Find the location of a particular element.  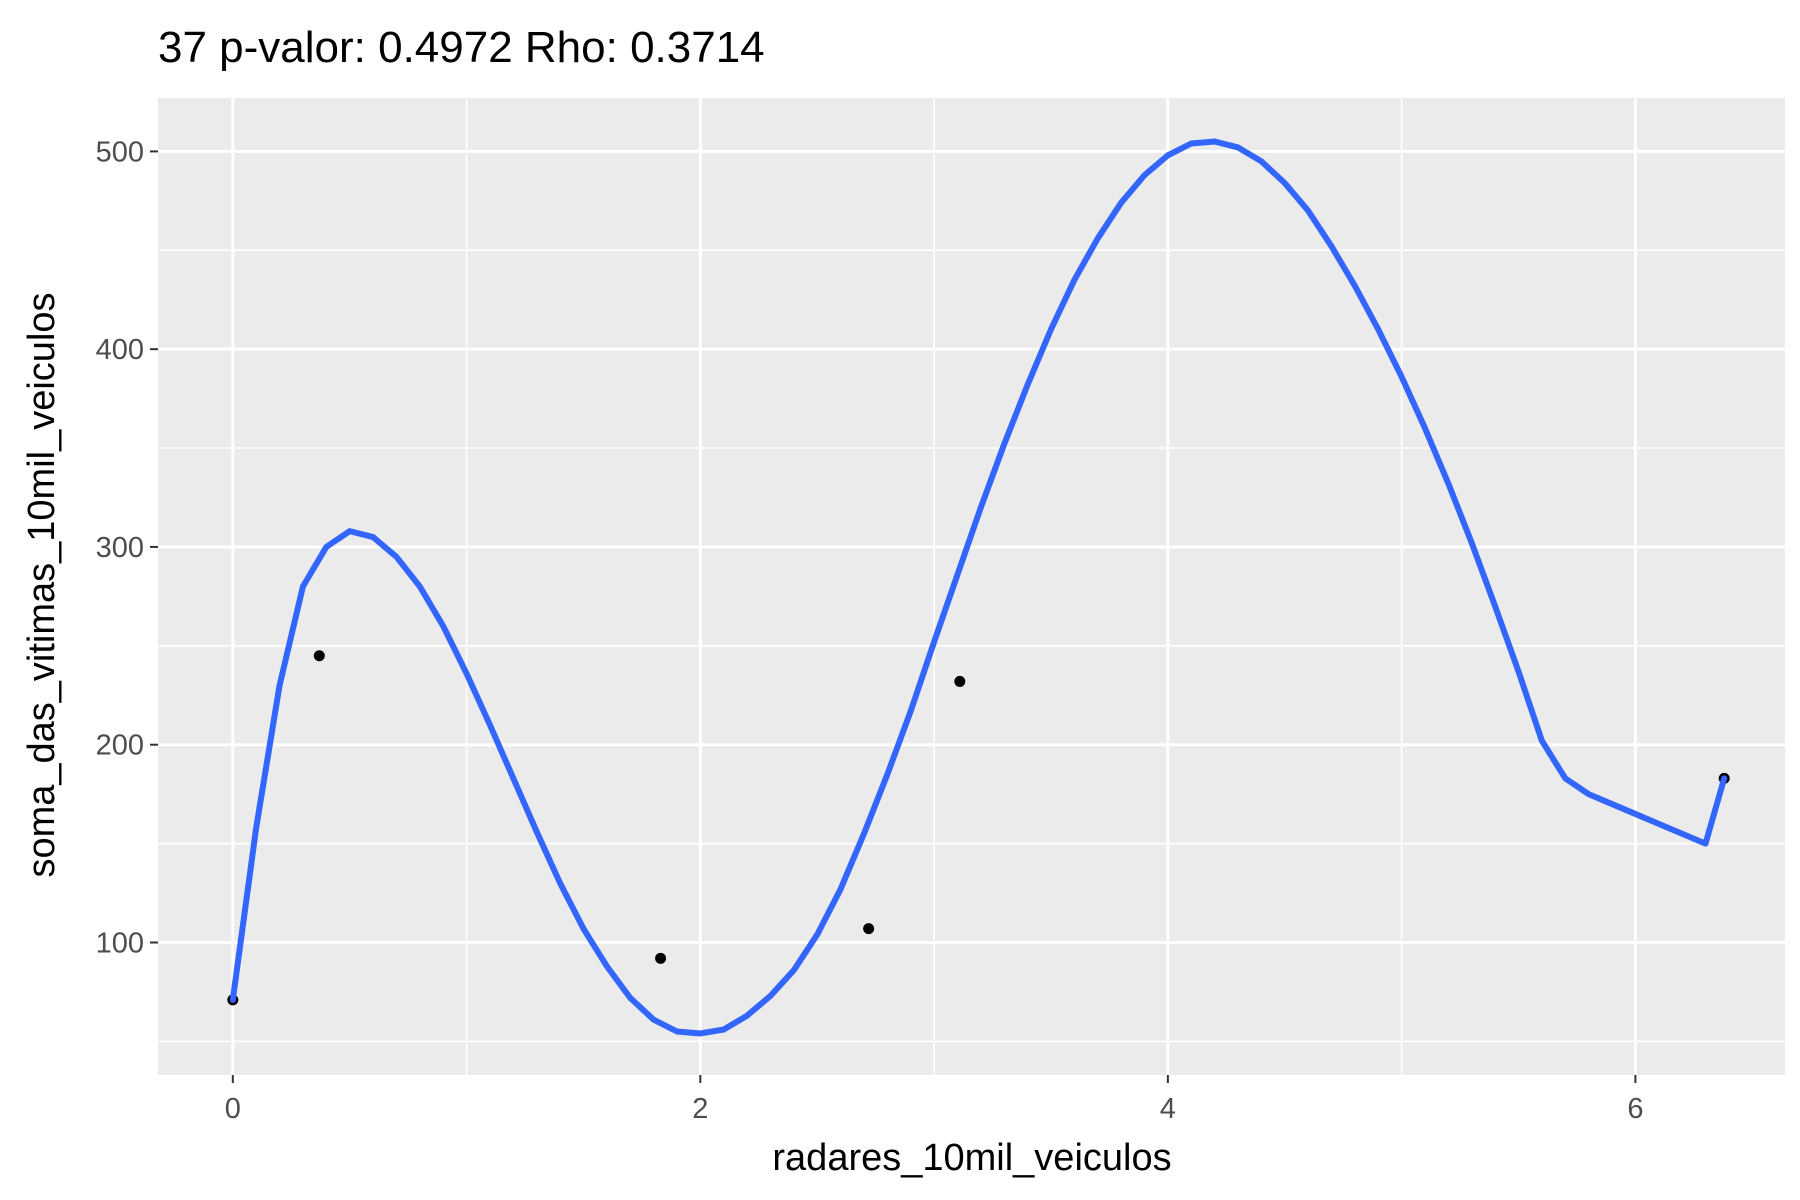

x-tick-label: 2 is located at coordinates (700, 1109).